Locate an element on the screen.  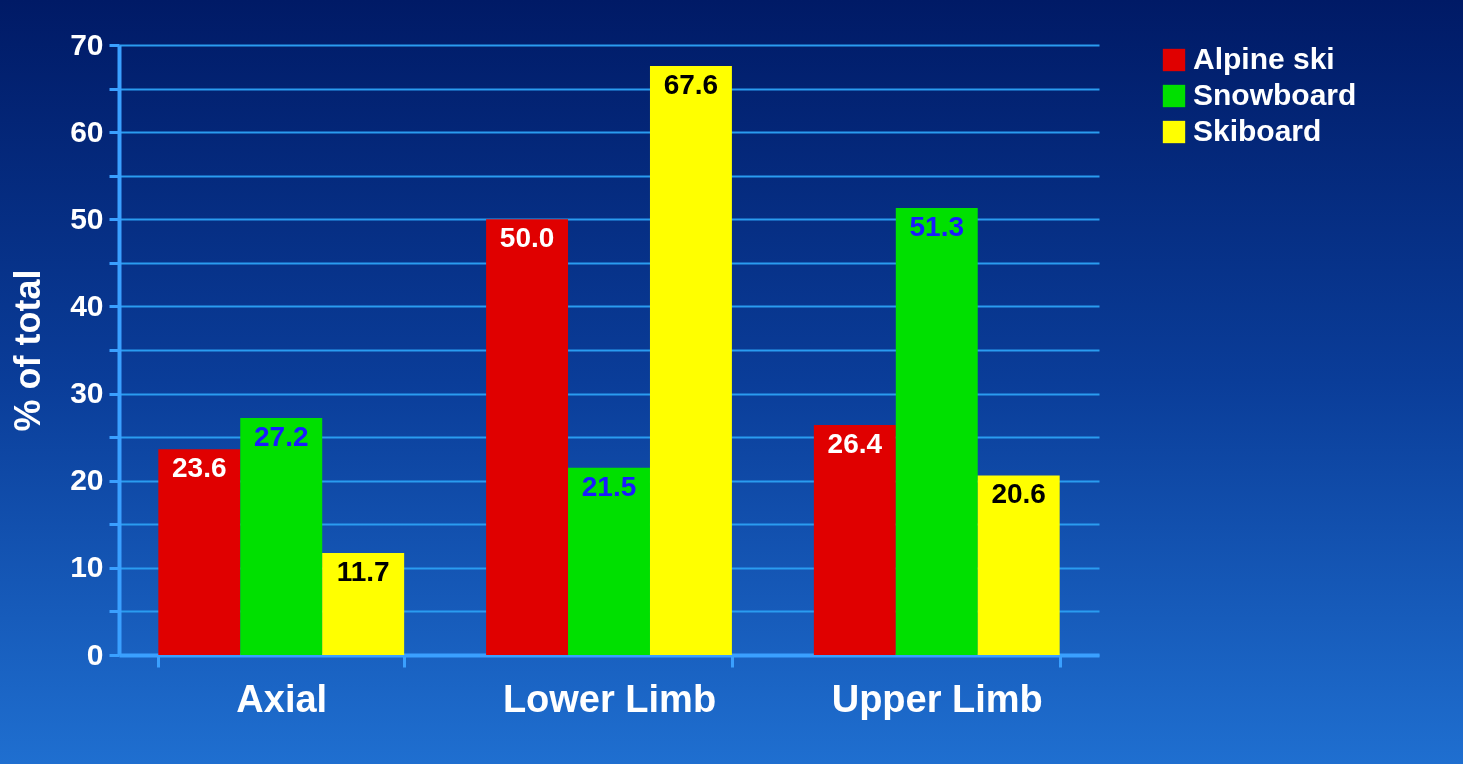
data-label: 51.3 is located at coordinates (937, 226).